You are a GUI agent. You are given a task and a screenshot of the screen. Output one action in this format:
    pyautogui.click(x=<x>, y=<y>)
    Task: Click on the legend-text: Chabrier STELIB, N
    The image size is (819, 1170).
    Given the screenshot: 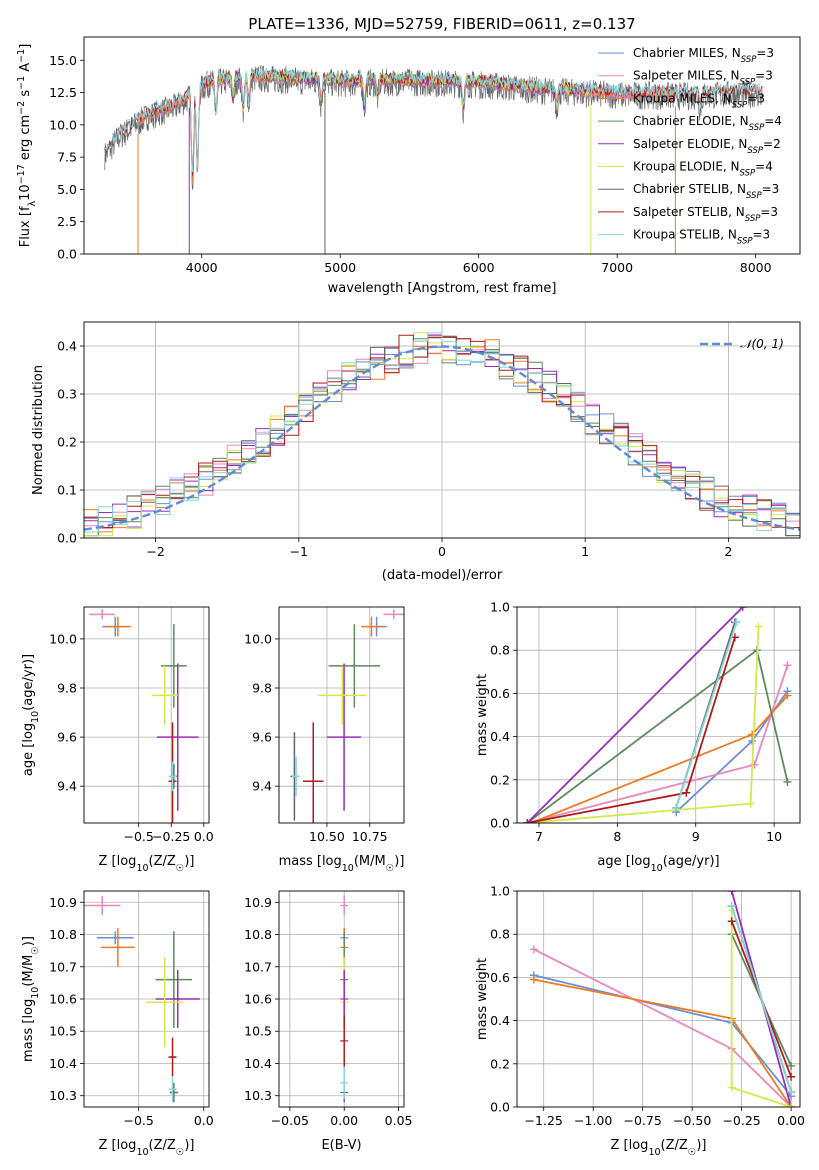 What is the action you would take?
    pyautogui.click(x=689, y=189)
    